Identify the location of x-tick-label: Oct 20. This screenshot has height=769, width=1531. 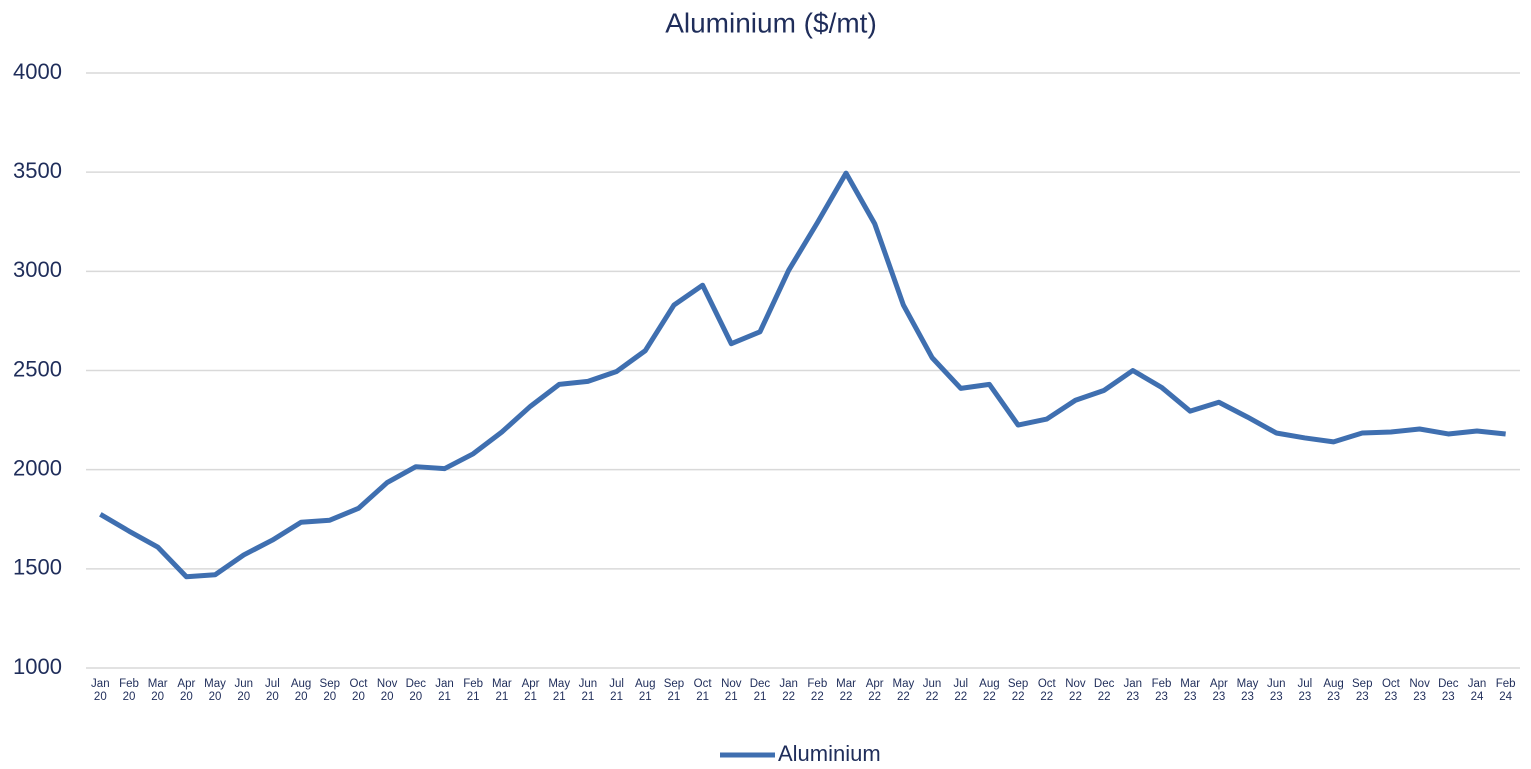
(358, 690).